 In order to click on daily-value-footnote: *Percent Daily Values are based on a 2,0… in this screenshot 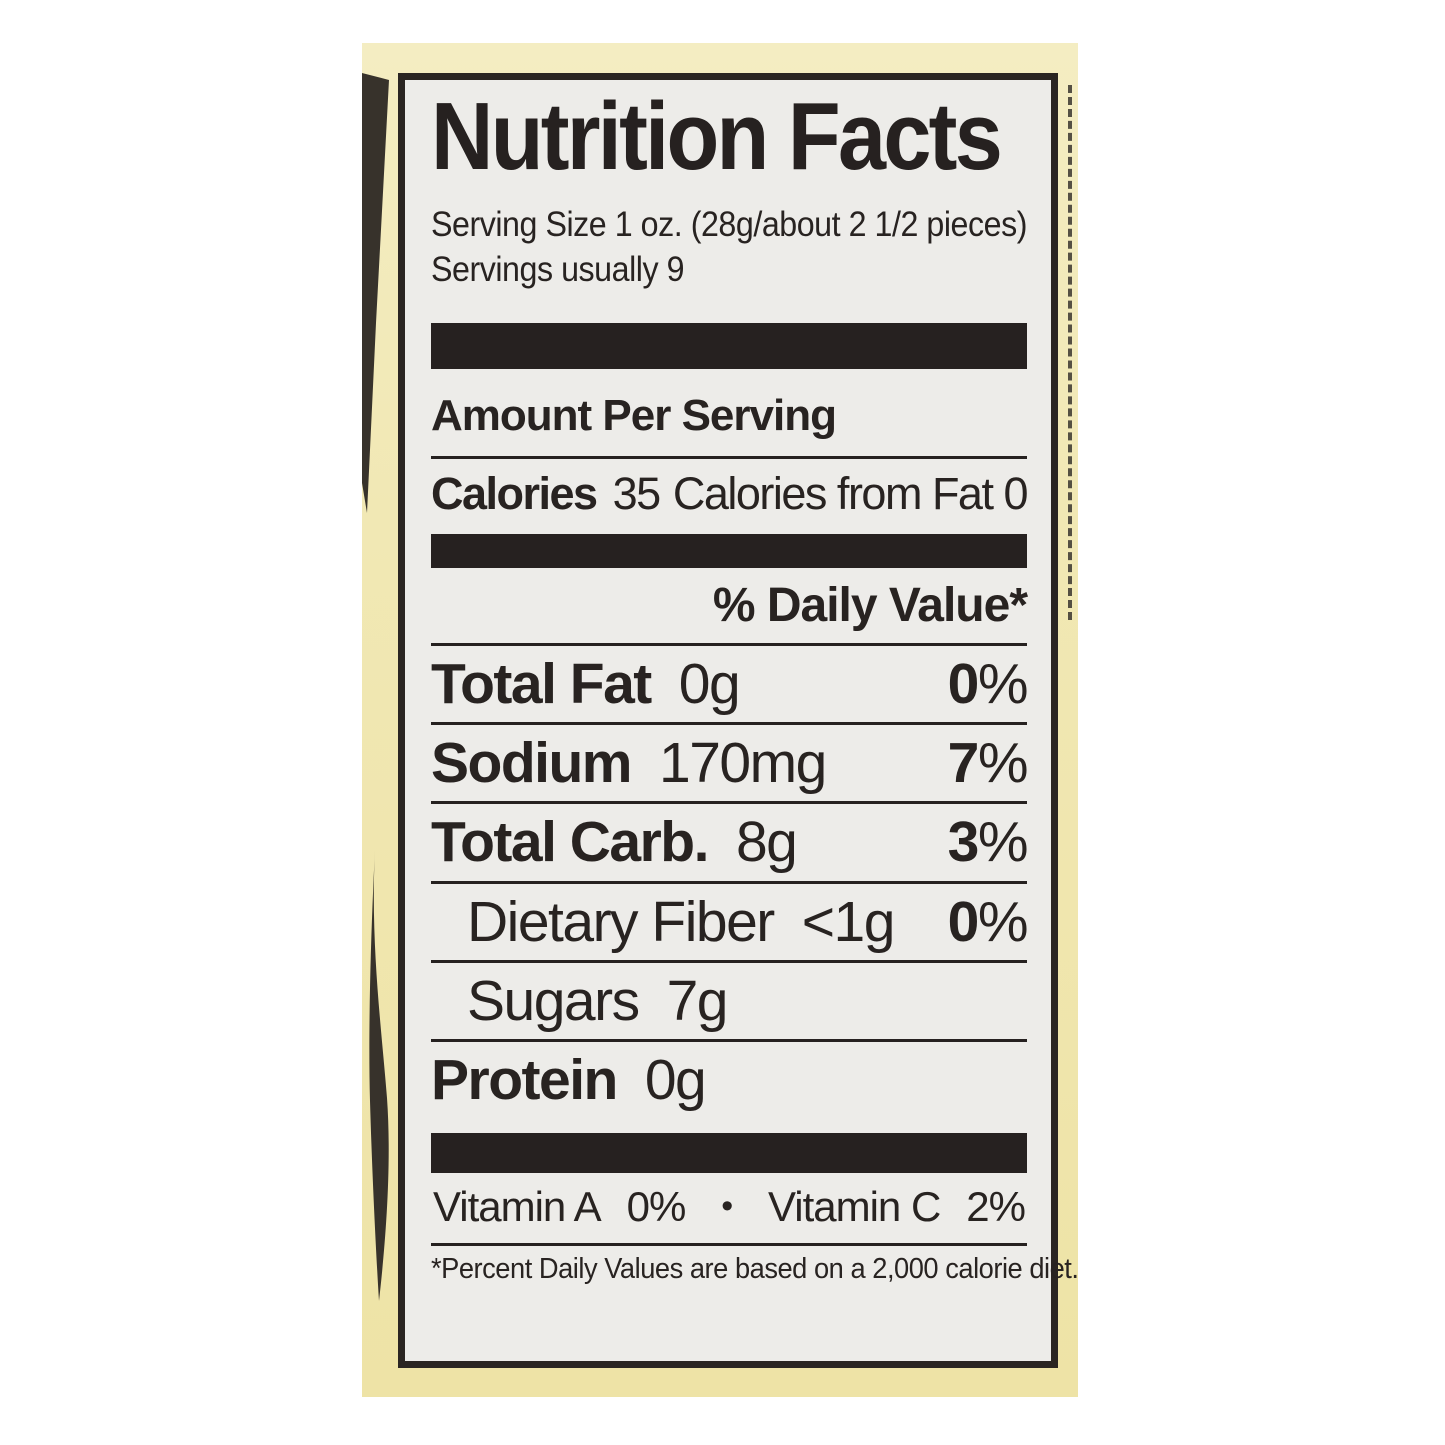, I will do `click(755, 1268)`.